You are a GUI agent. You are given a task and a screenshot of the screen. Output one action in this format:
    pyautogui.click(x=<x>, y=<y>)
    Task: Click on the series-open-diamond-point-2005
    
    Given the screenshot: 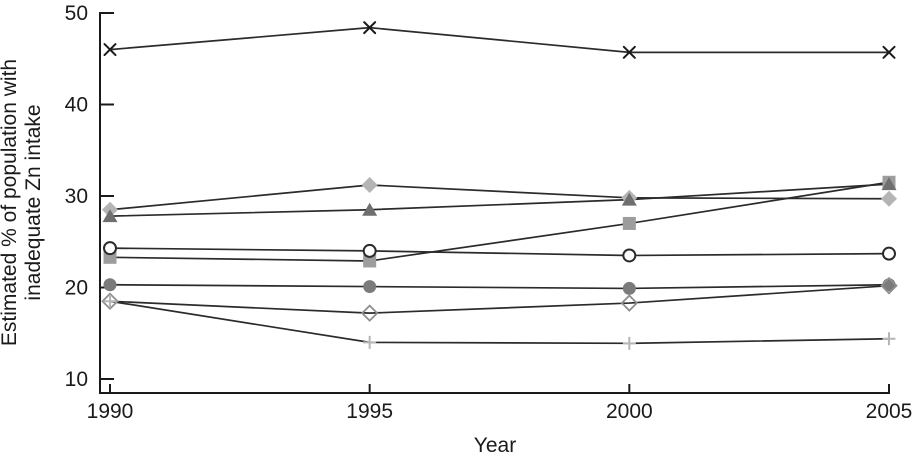 What is the action you would take?
    pyautogui.click(x=889, y=285)
    